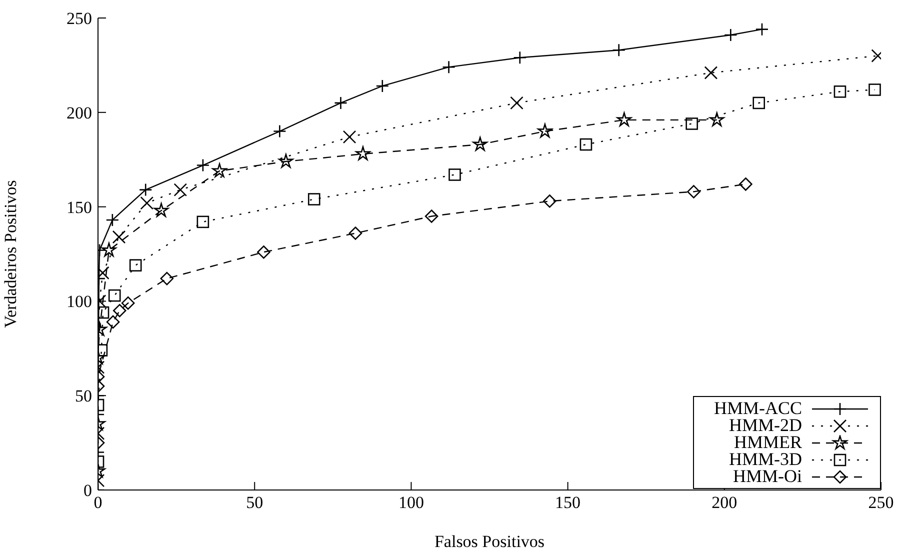 The image size is (915, 553). Describe the element at coordinates (568, 502) in the screenshot. I see `x-tick-label: 150` at that location.